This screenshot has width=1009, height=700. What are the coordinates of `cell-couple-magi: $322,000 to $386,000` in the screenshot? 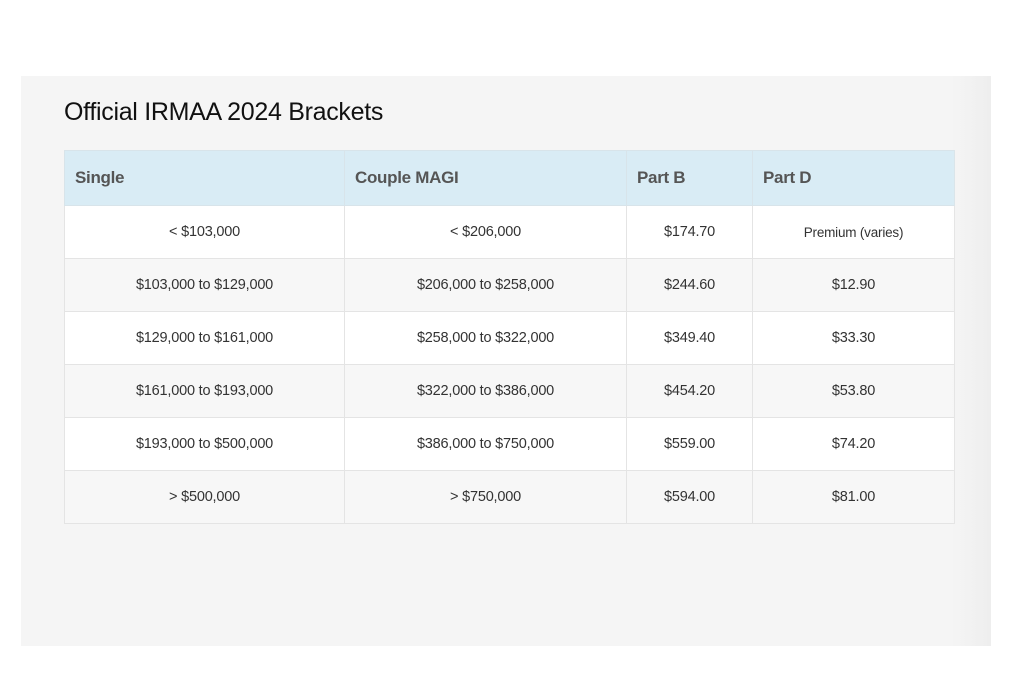 It's located at (485, 391).